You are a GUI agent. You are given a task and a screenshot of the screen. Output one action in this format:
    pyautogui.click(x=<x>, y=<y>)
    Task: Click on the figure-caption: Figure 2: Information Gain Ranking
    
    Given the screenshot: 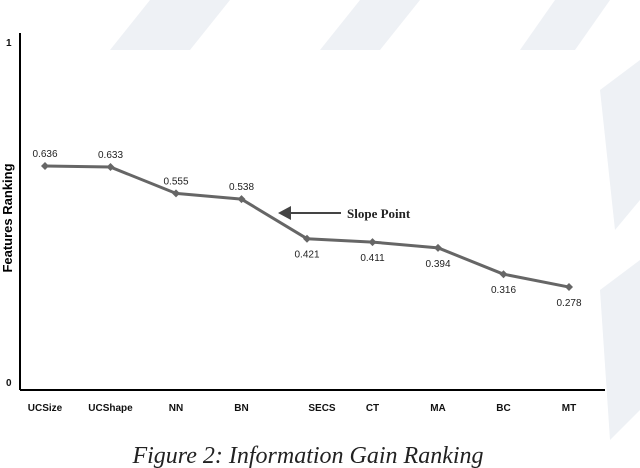 What is the action you would take?
    pyautogui.click(x=307, y=455)
    